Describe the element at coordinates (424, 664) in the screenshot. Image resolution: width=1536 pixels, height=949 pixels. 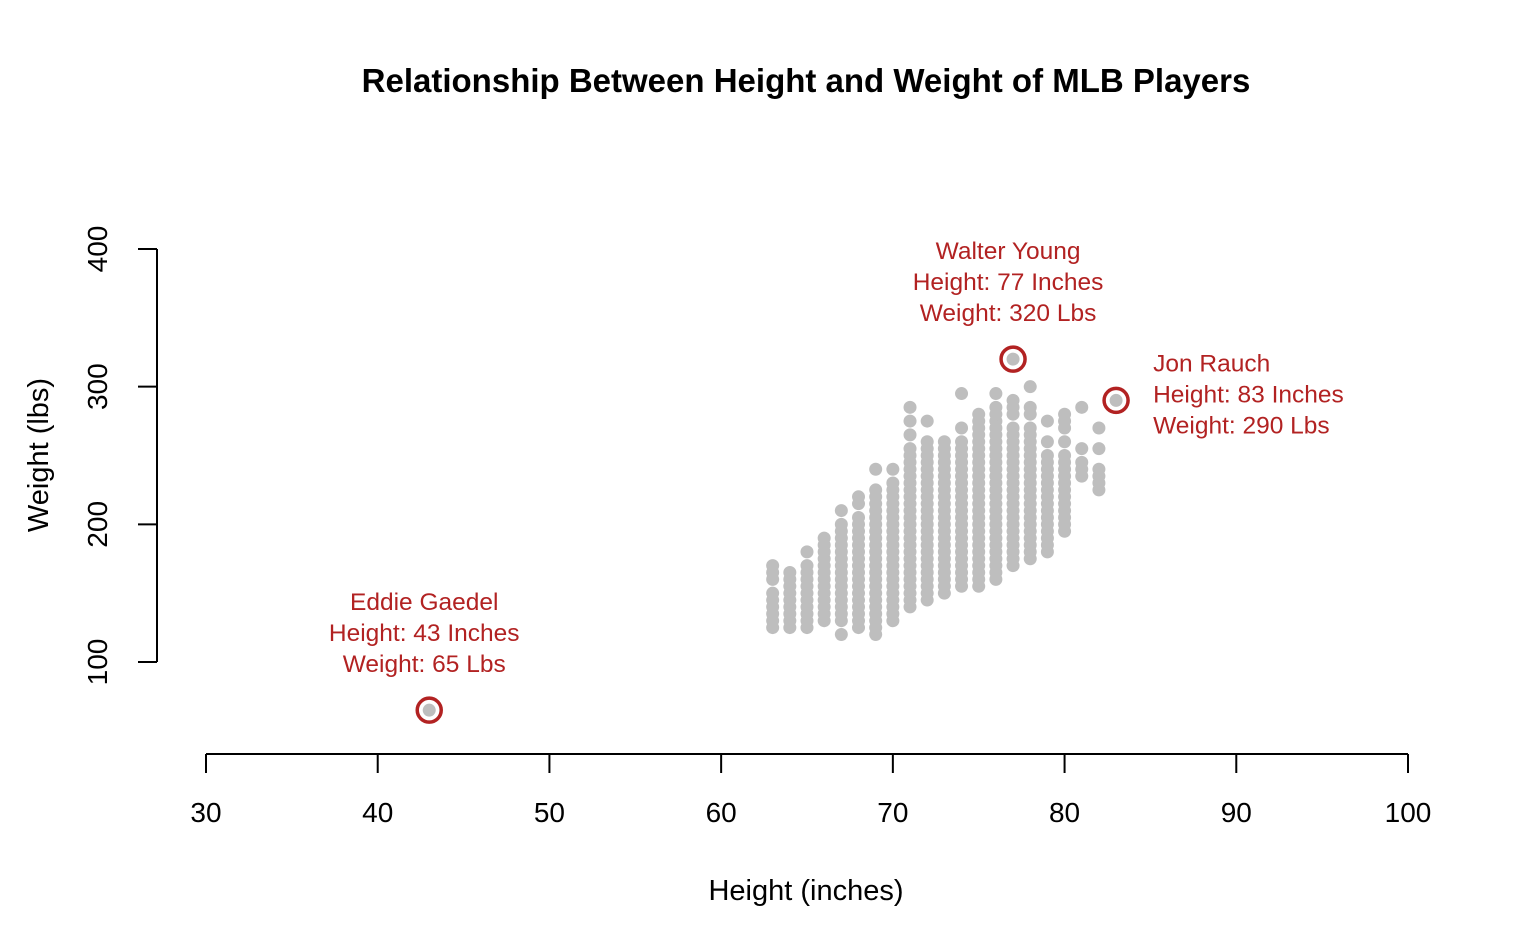
I see `annotation-line: Weight: 65 Lbs` at that location.